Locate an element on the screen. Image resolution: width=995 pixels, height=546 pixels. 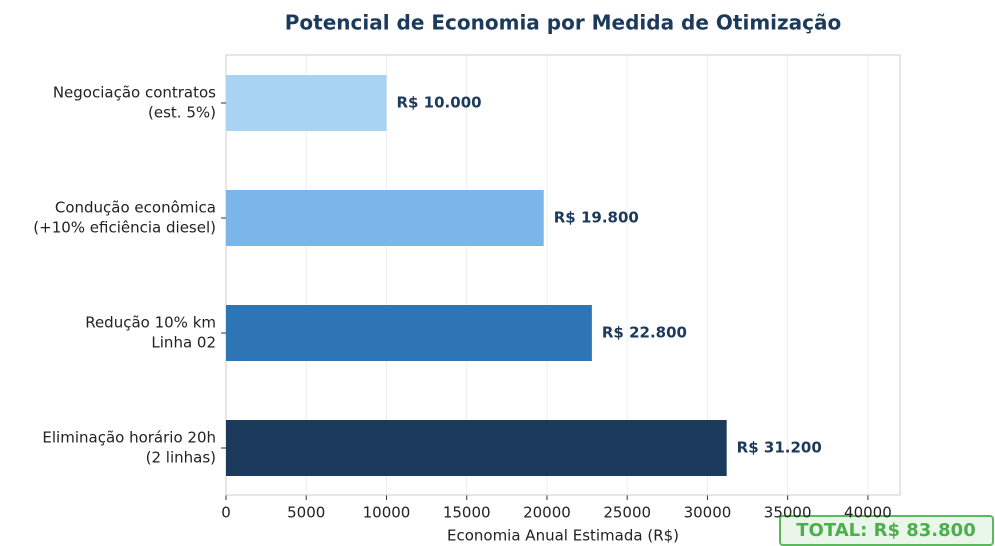
x-tick-label: 30000 is located at coordinates (708, 513).